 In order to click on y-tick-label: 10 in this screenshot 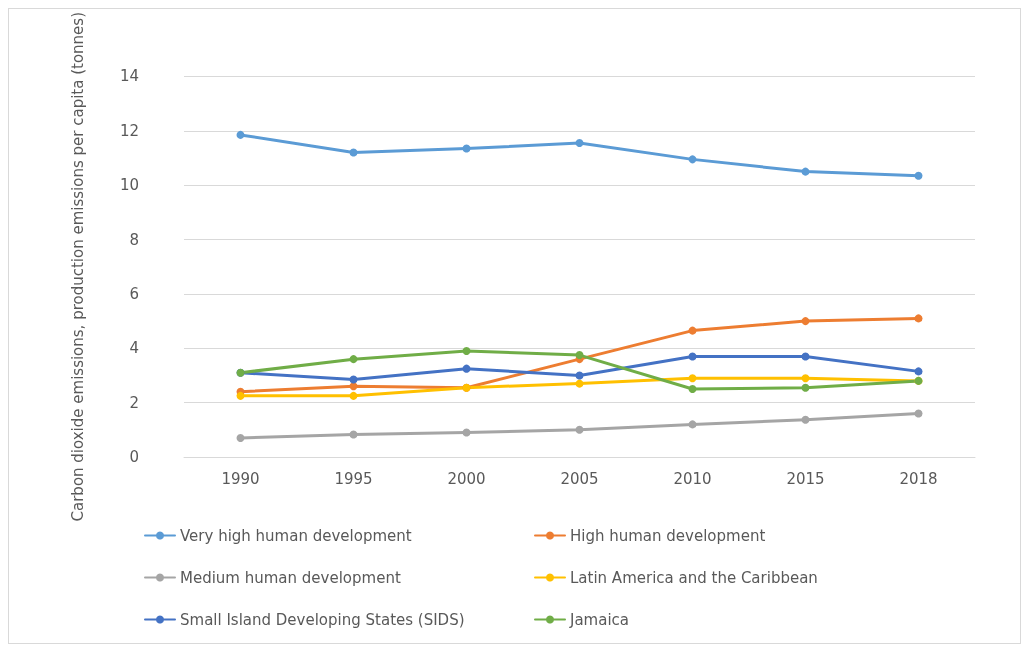, I will do `click(129, 185)`.